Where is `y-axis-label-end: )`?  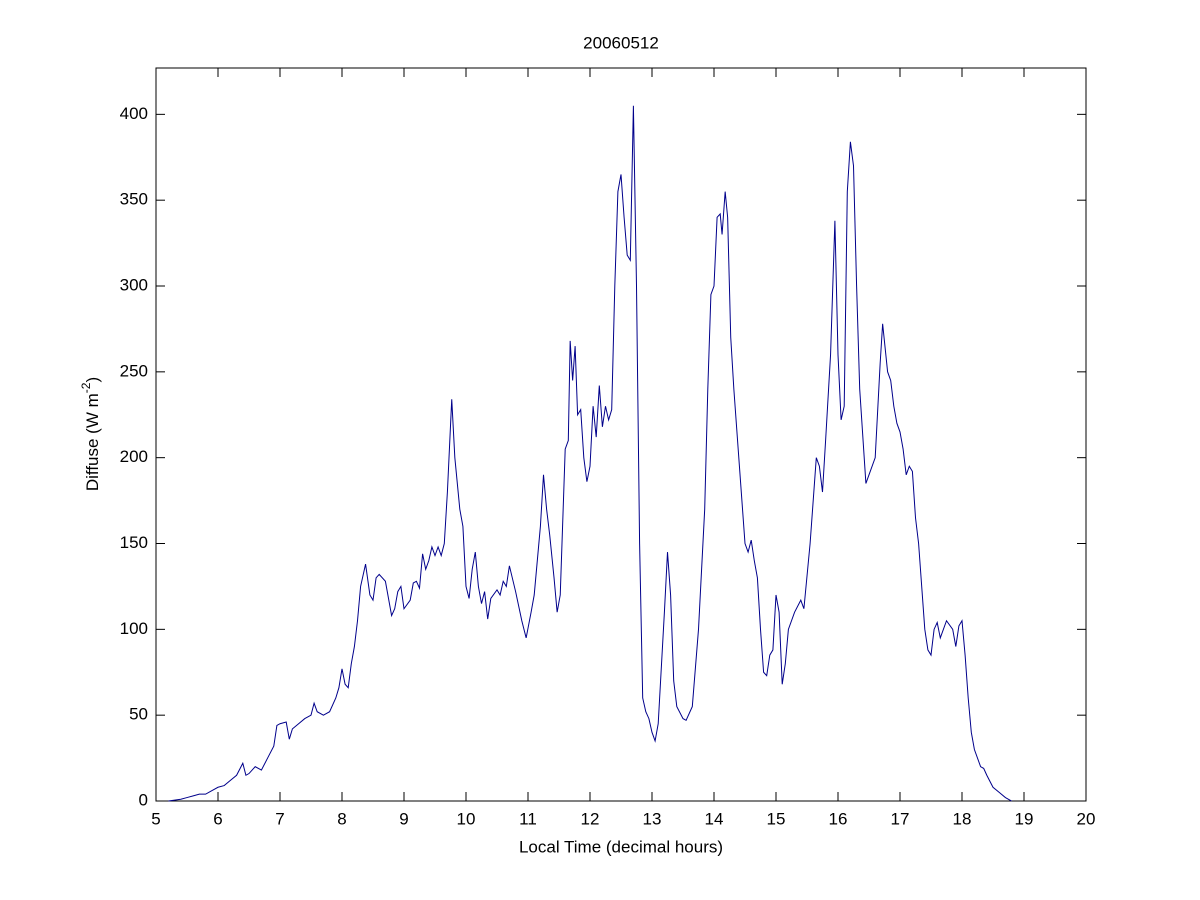 y-axis-label-end: ) is located at coordinates (92, 380).